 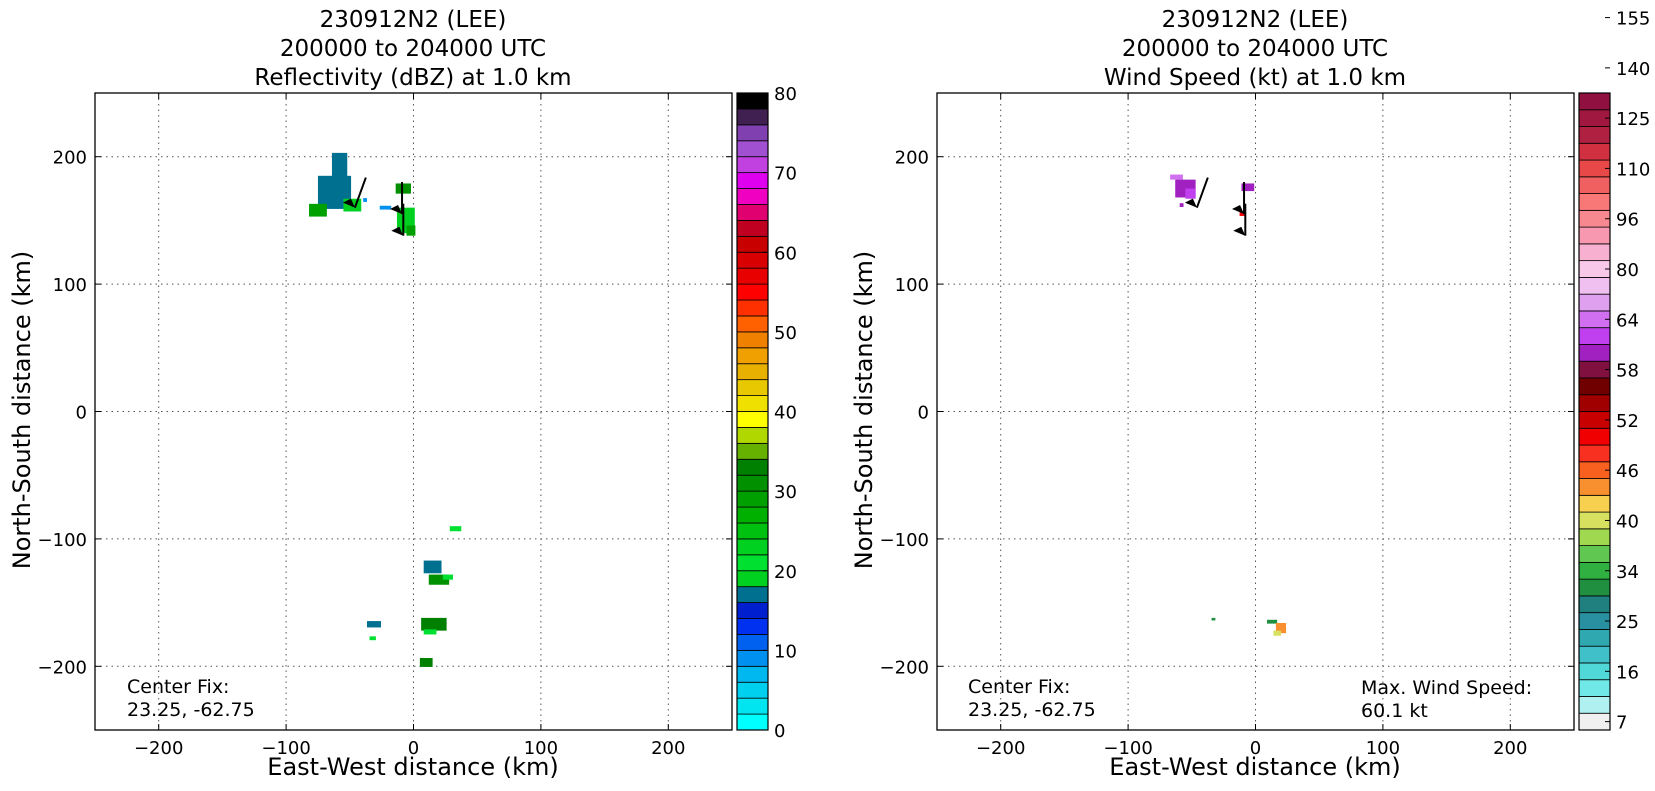 What do you see at coordinates (1383, 748) in the screenshot?
I see `wind-x-tick-label: 100` at bounding box center [1383, 748].